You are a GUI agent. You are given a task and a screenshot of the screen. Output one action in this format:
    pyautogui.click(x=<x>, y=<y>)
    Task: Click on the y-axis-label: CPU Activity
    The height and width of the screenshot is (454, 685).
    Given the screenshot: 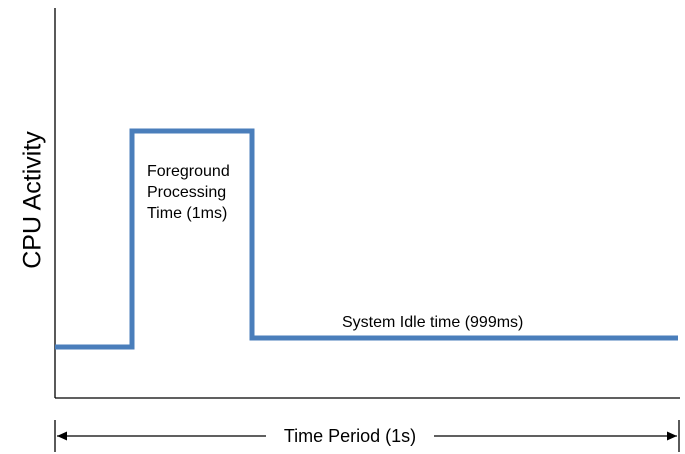 What is the action you would take?
    pyautogui.click(x=33, y=200)
    